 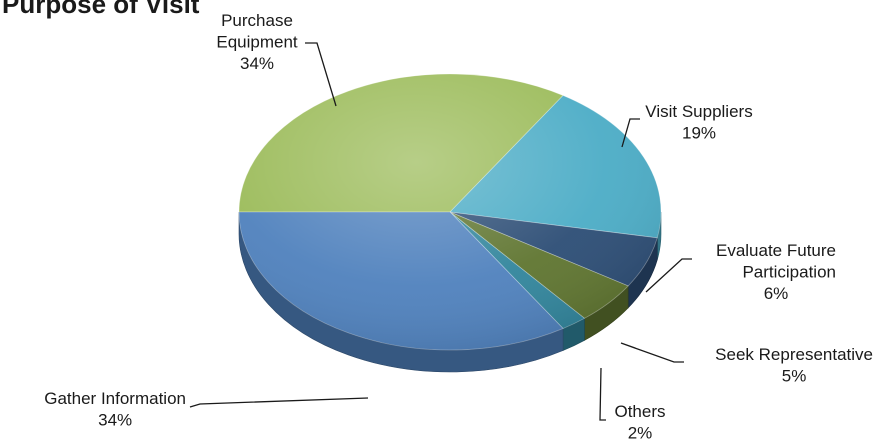 What do you see at coordinates (630, 133) in the screenshot?
I see `leader-line-visit-suppliers` at bounding box center [630, 133].